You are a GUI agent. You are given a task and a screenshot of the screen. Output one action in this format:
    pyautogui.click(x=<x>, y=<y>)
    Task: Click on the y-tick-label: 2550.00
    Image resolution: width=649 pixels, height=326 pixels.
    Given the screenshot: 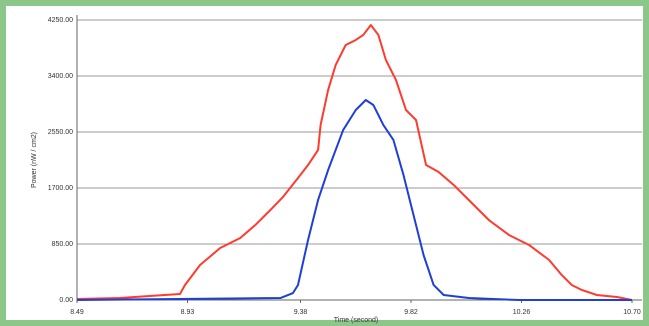 What is the action you would take?
    pyautogui.click(x=60, y=132)
    